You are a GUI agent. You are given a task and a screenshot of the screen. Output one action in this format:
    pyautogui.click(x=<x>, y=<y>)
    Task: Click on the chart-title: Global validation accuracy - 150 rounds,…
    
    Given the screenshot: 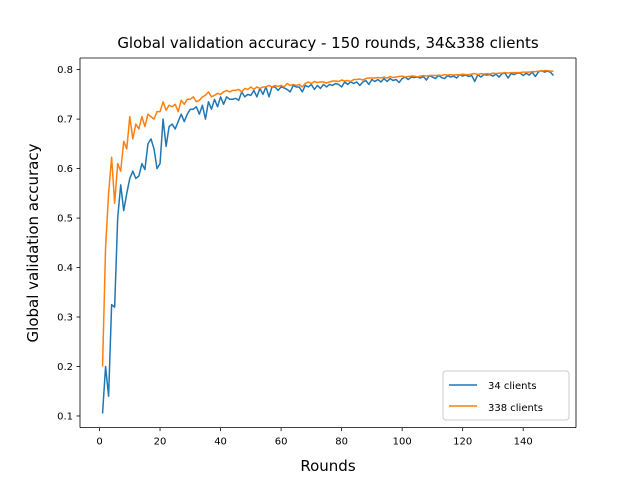 What is the action you would take?
    pyautogui.click(x=328, y=43)
    